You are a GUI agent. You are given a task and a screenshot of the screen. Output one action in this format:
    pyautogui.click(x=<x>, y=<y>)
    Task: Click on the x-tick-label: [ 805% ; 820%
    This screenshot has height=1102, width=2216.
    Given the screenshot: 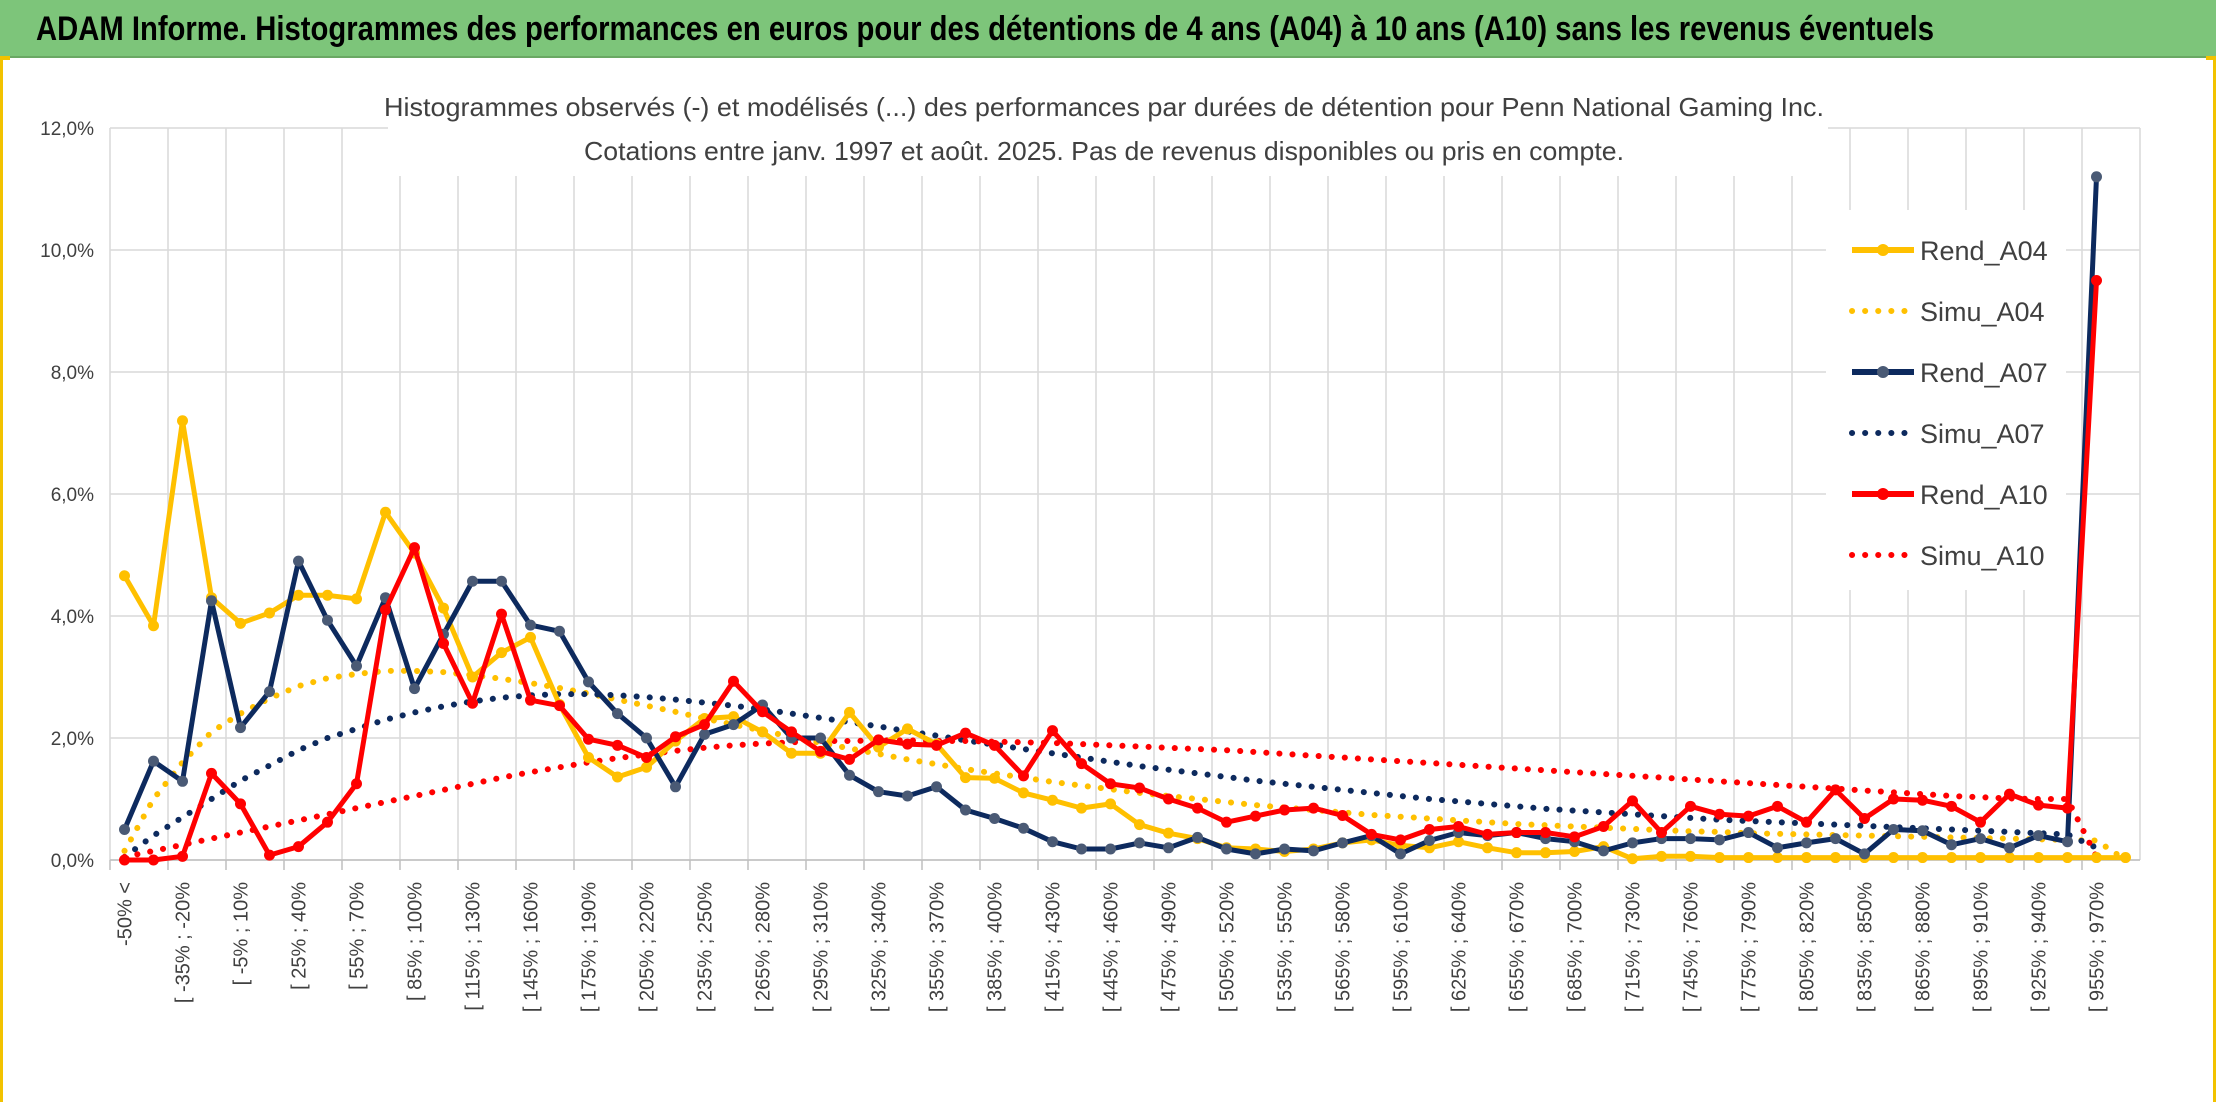 What is the action you would take?
    pyautogui.click(x=1808, y=947)
    